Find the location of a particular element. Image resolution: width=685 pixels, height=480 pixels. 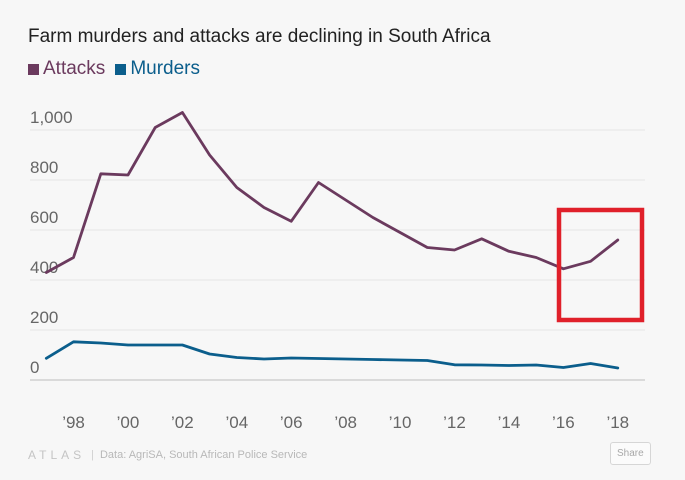

y-tick-label: 400 is located at coordinates (44, 267).